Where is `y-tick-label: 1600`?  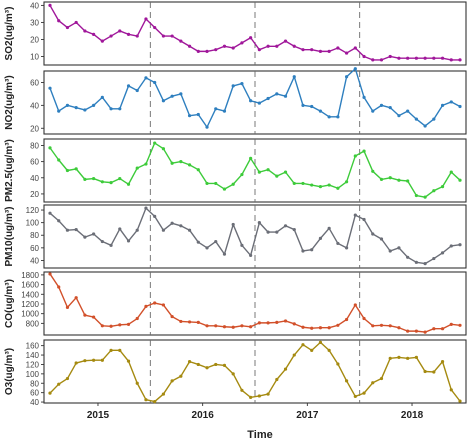 y-tick-label: 1600 is located at coordinates (30, 285).